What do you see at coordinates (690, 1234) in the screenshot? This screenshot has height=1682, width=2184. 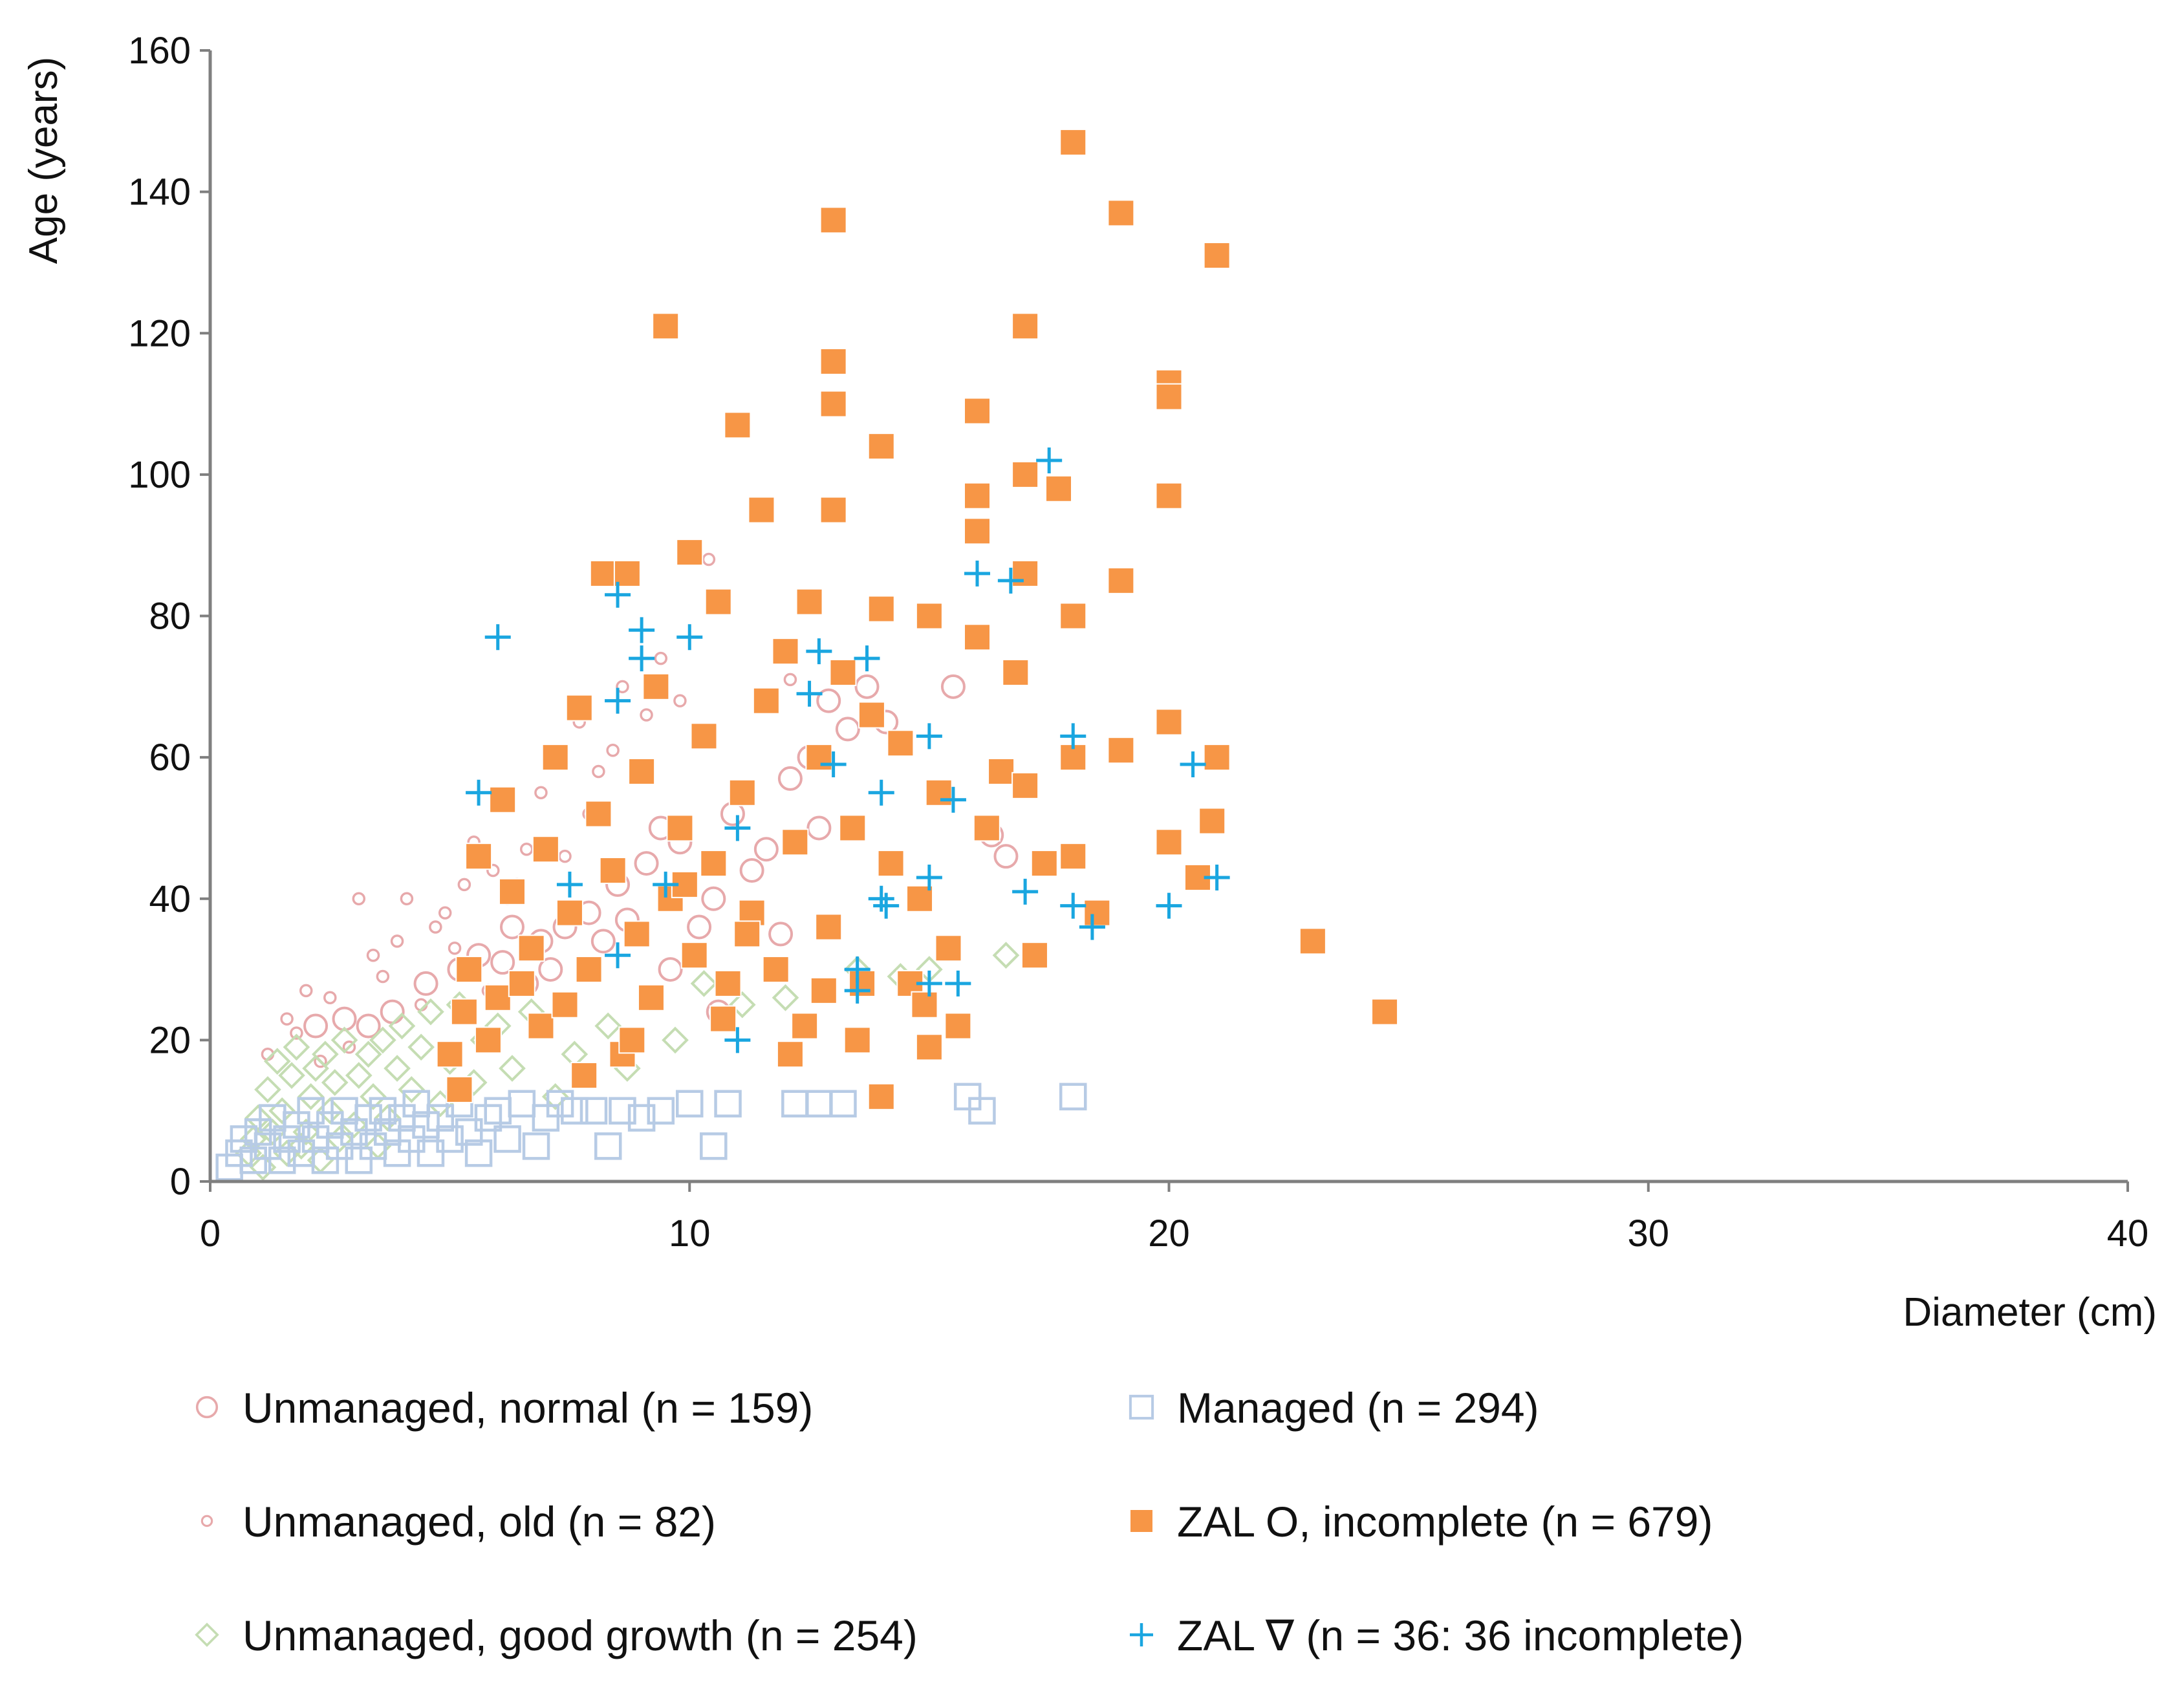 I see `x-tick-label: 10` at bounding box center [690, 1234].